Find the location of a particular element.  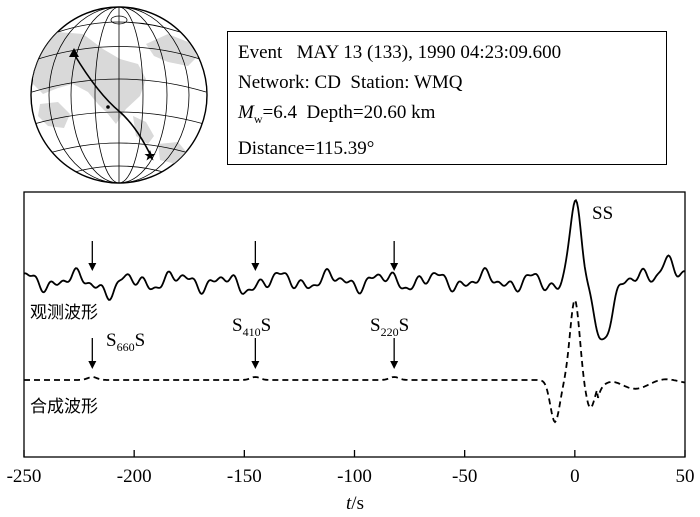

globe-map is located at coordinates (119, 95).